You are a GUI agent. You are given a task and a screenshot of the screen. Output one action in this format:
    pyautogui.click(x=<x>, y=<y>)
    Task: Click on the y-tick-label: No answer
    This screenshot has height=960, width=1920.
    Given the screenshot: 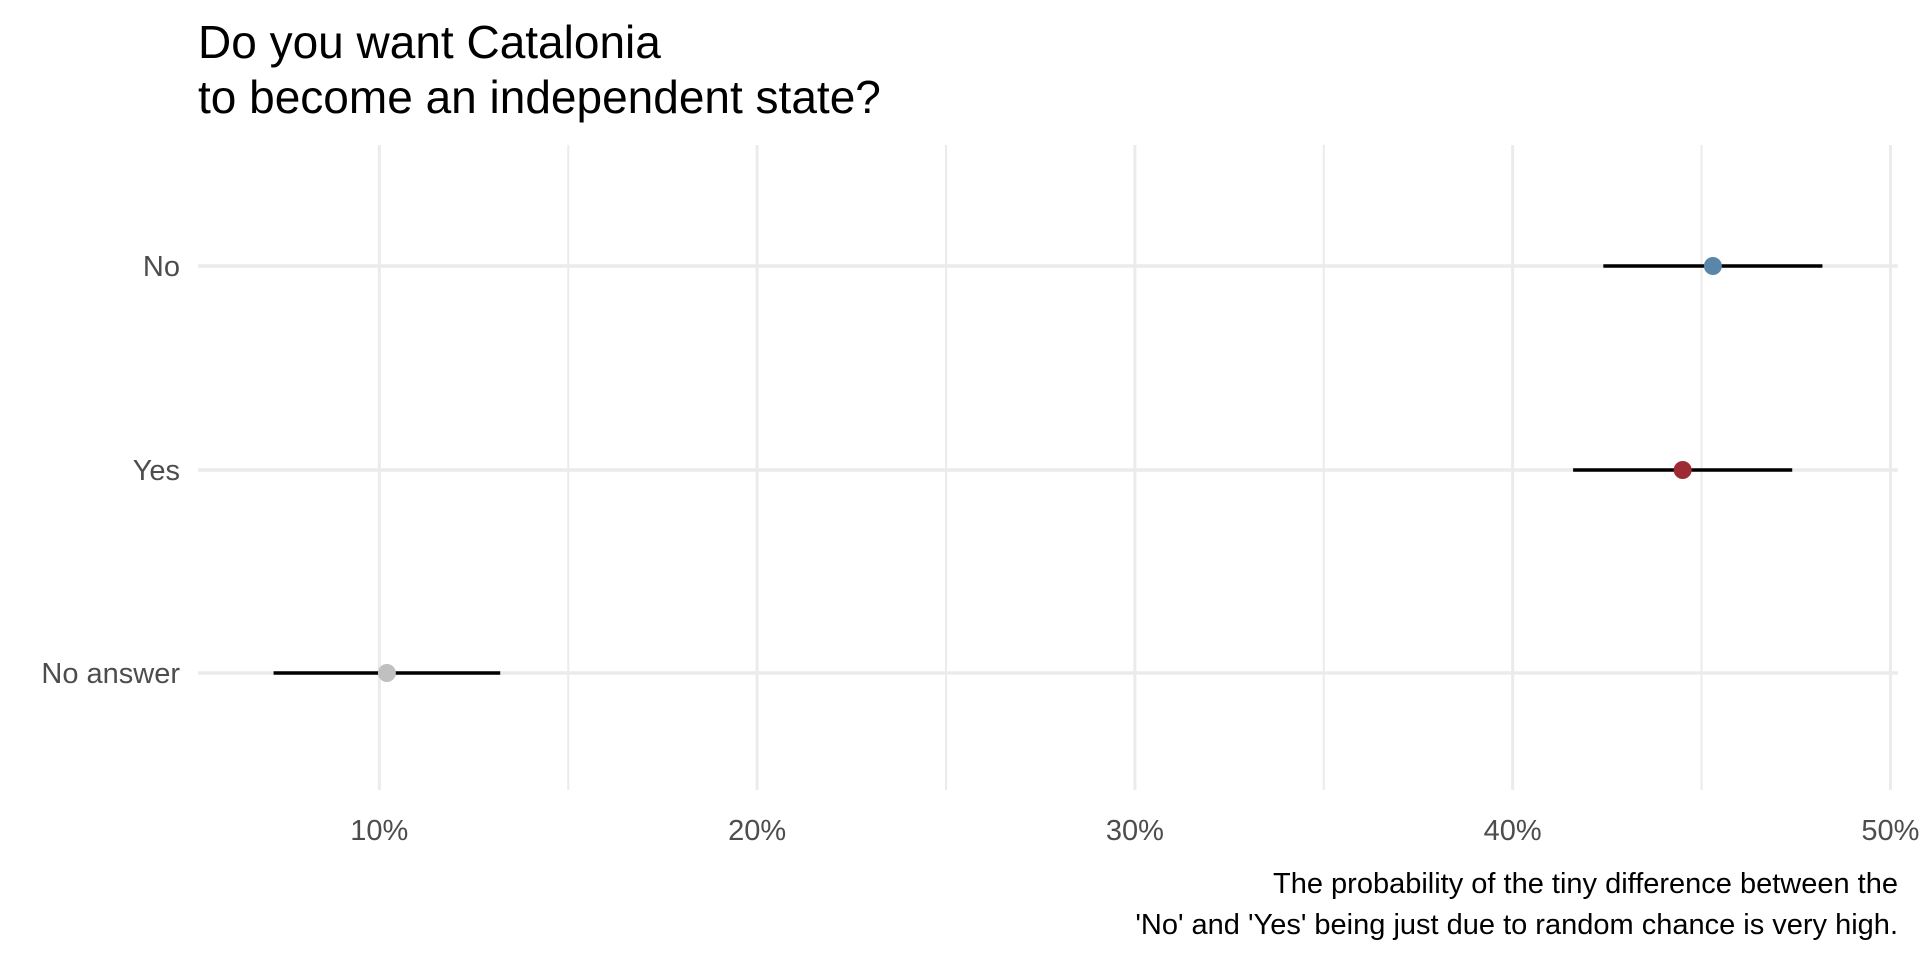 What is the action you would take?
    pyautogui.click(x=110, y=674)
    